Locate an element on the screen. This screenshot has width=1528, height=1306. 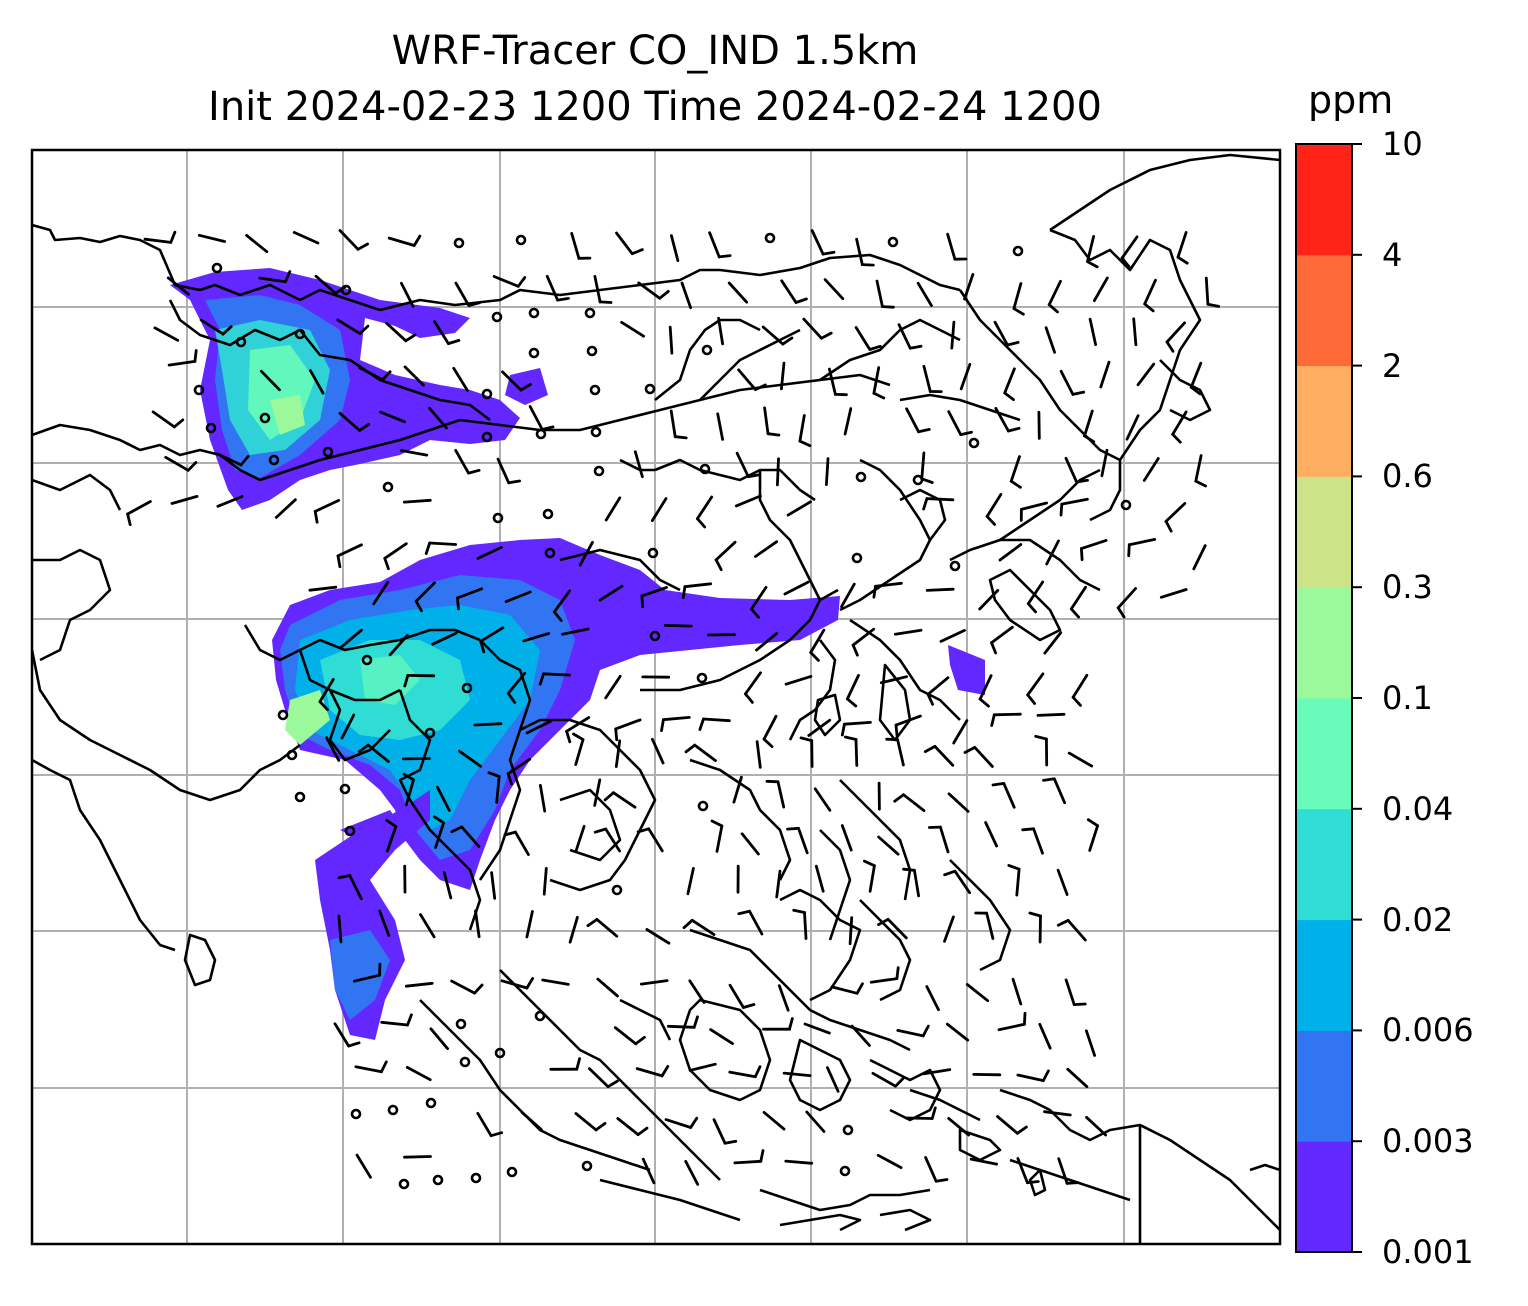
colorbar-tick-label: 4 is located at coordinates (1392, 254).